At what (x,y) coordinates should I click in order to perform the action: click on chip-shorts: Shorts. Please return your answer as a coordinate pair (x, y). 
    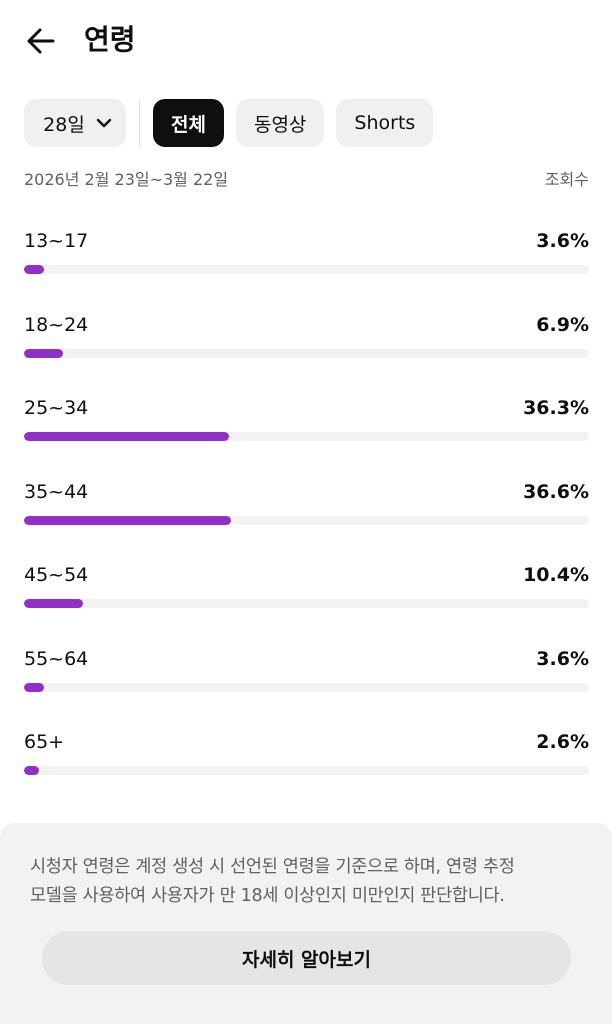
    Looking at the image, I should click on (385, 123).